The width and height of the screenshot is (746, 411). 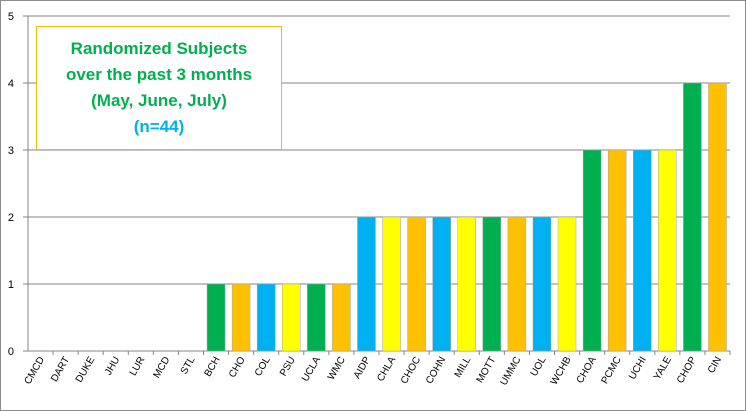 I want to click on bar-ucla, so click(x=316, y=317).